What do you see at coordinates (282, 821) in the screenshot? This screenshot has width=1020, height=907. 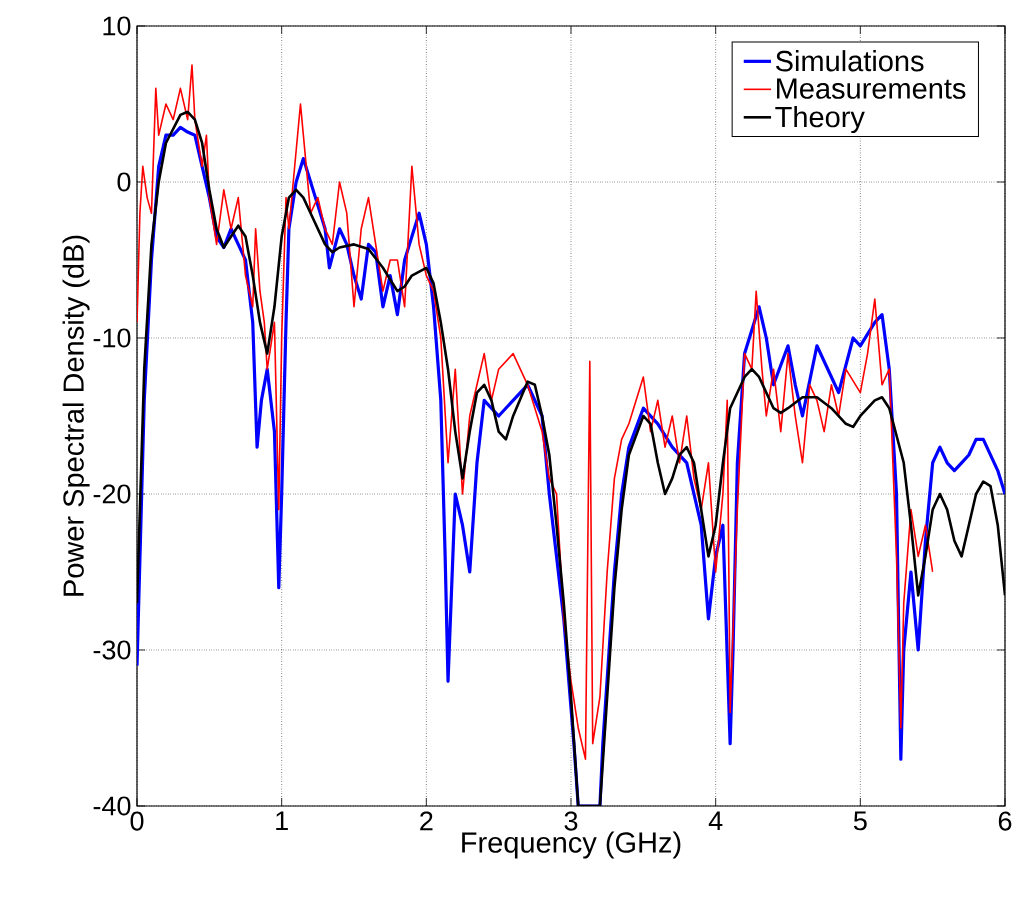 I see `x-tick-label: 1` at bounding box center [282, 821].